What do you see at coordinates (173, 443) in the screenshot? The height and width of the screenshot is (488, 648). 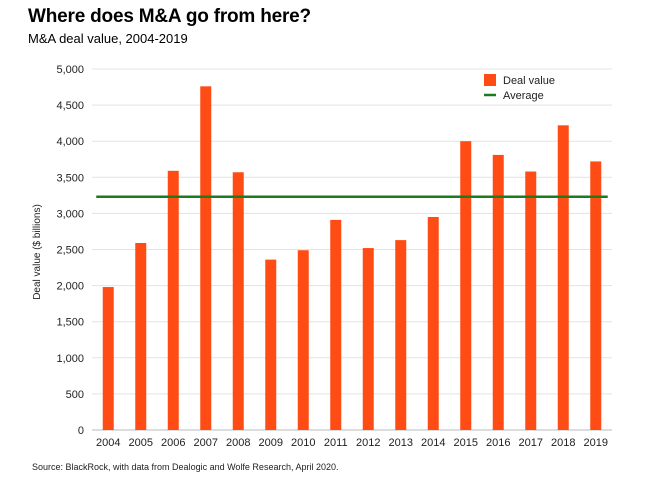 I see `x-tick-label: 2006` at bounding box center [173, 443].